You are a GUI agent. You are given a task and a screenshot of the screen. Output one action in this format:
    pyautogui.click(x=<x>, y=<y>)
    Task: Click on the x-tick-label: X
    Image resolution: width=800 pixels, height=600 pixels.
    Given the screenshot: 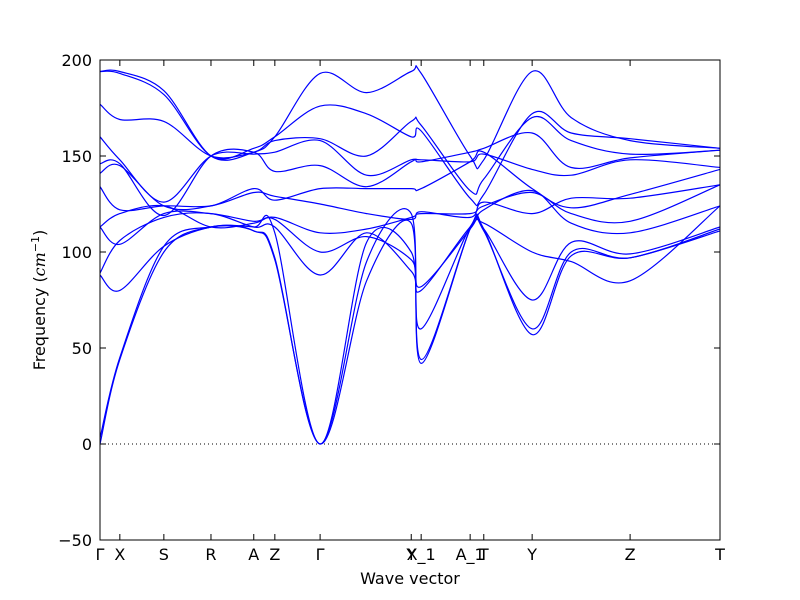 What is the action you would take?
    pyautogui.click(x=119, y=554)
    